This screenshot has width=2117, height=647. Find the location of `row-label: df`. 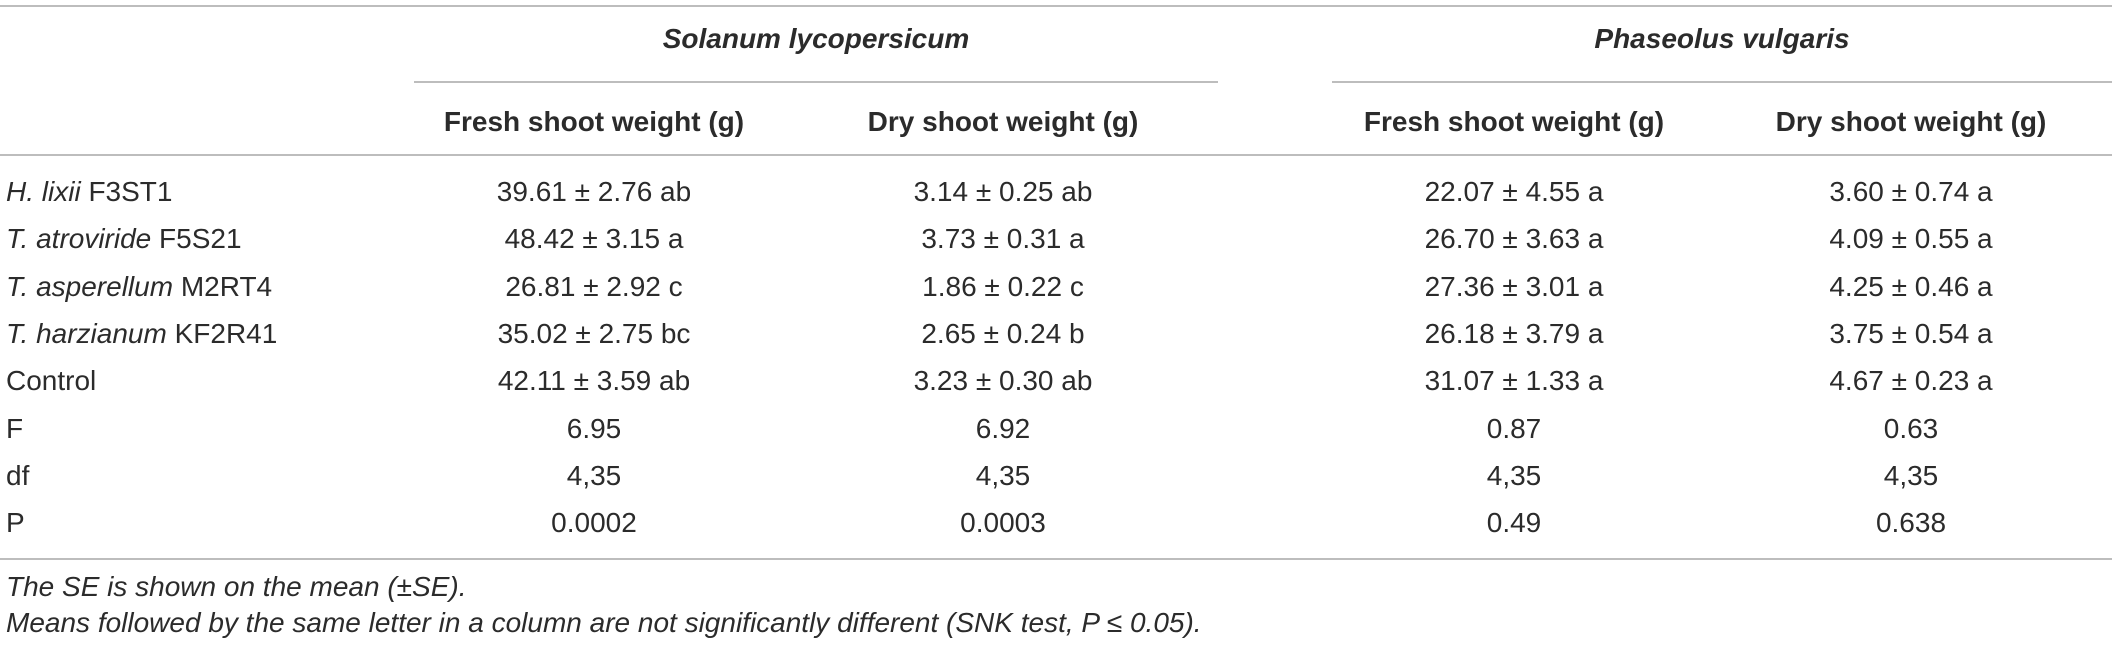

row-label: df is located at coordinates (17, 476).